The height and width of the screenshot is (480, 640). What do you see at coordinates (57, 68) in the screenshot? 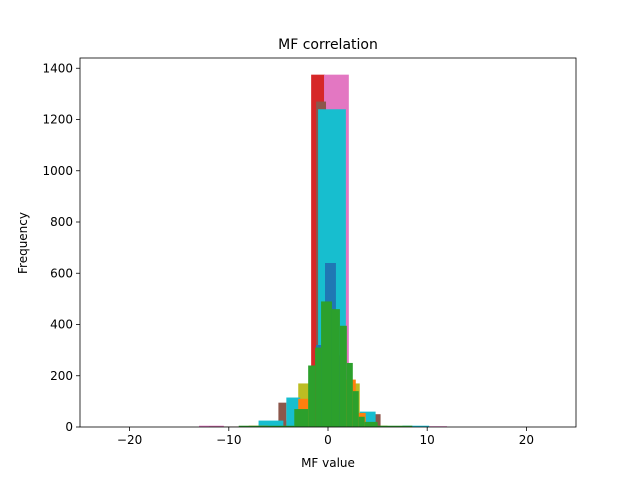
I see `y-tick-label: 1400` at bounding box center [57, 68].